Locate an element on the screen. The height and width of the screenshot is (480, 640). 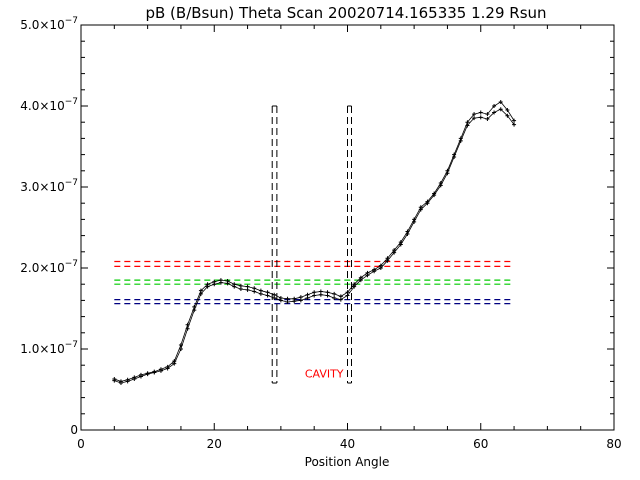
annotation-label: CAVITY is located at coordinates (324, 373).